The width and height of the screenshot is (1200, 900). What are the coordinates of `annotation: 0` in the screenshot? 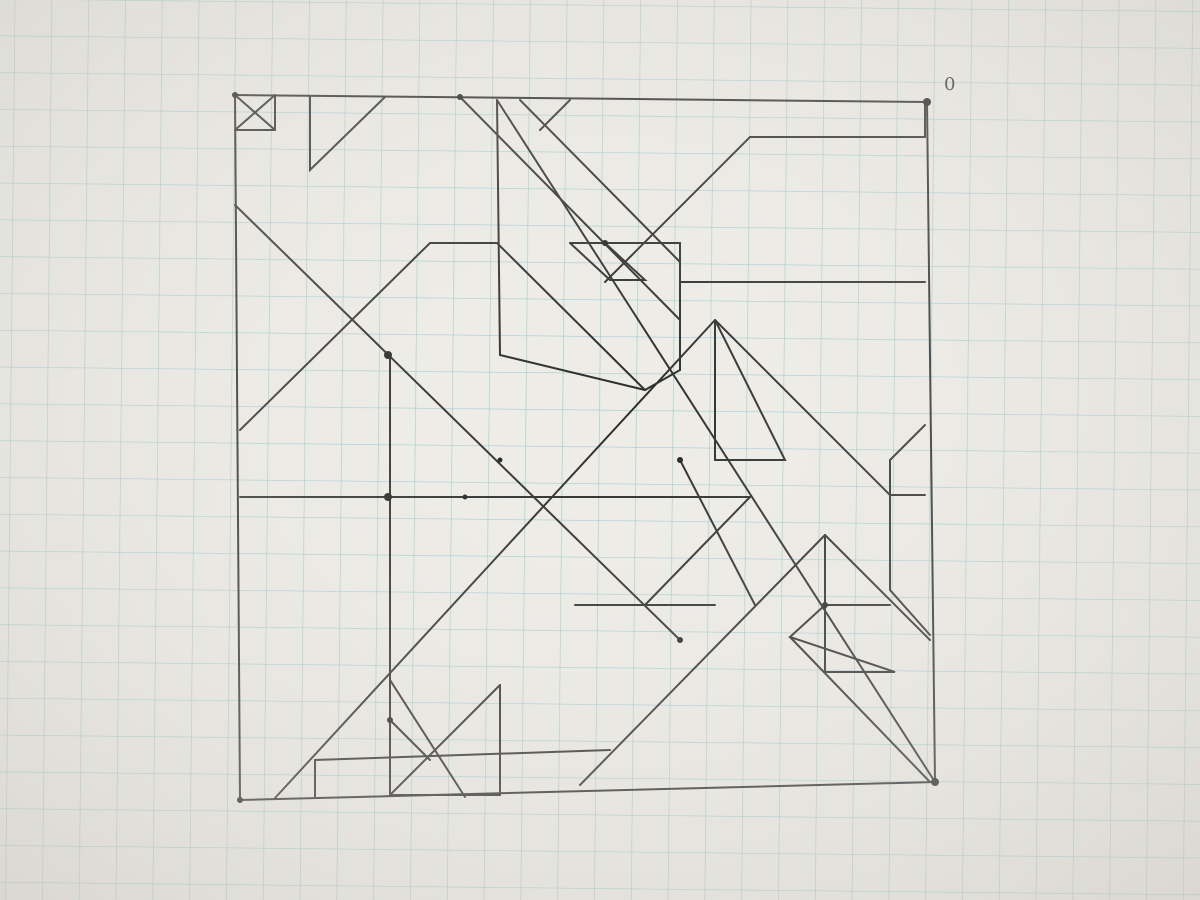 It's located at (949, 84).